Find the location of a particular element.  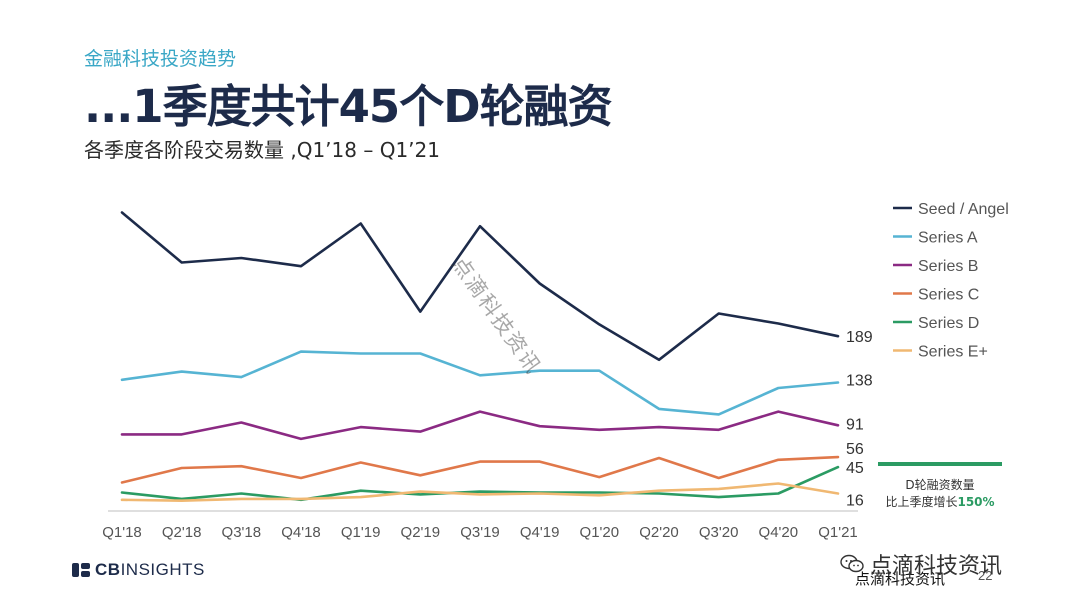

x-tick-label: Q4'19 is located at coordinates (540, 532).